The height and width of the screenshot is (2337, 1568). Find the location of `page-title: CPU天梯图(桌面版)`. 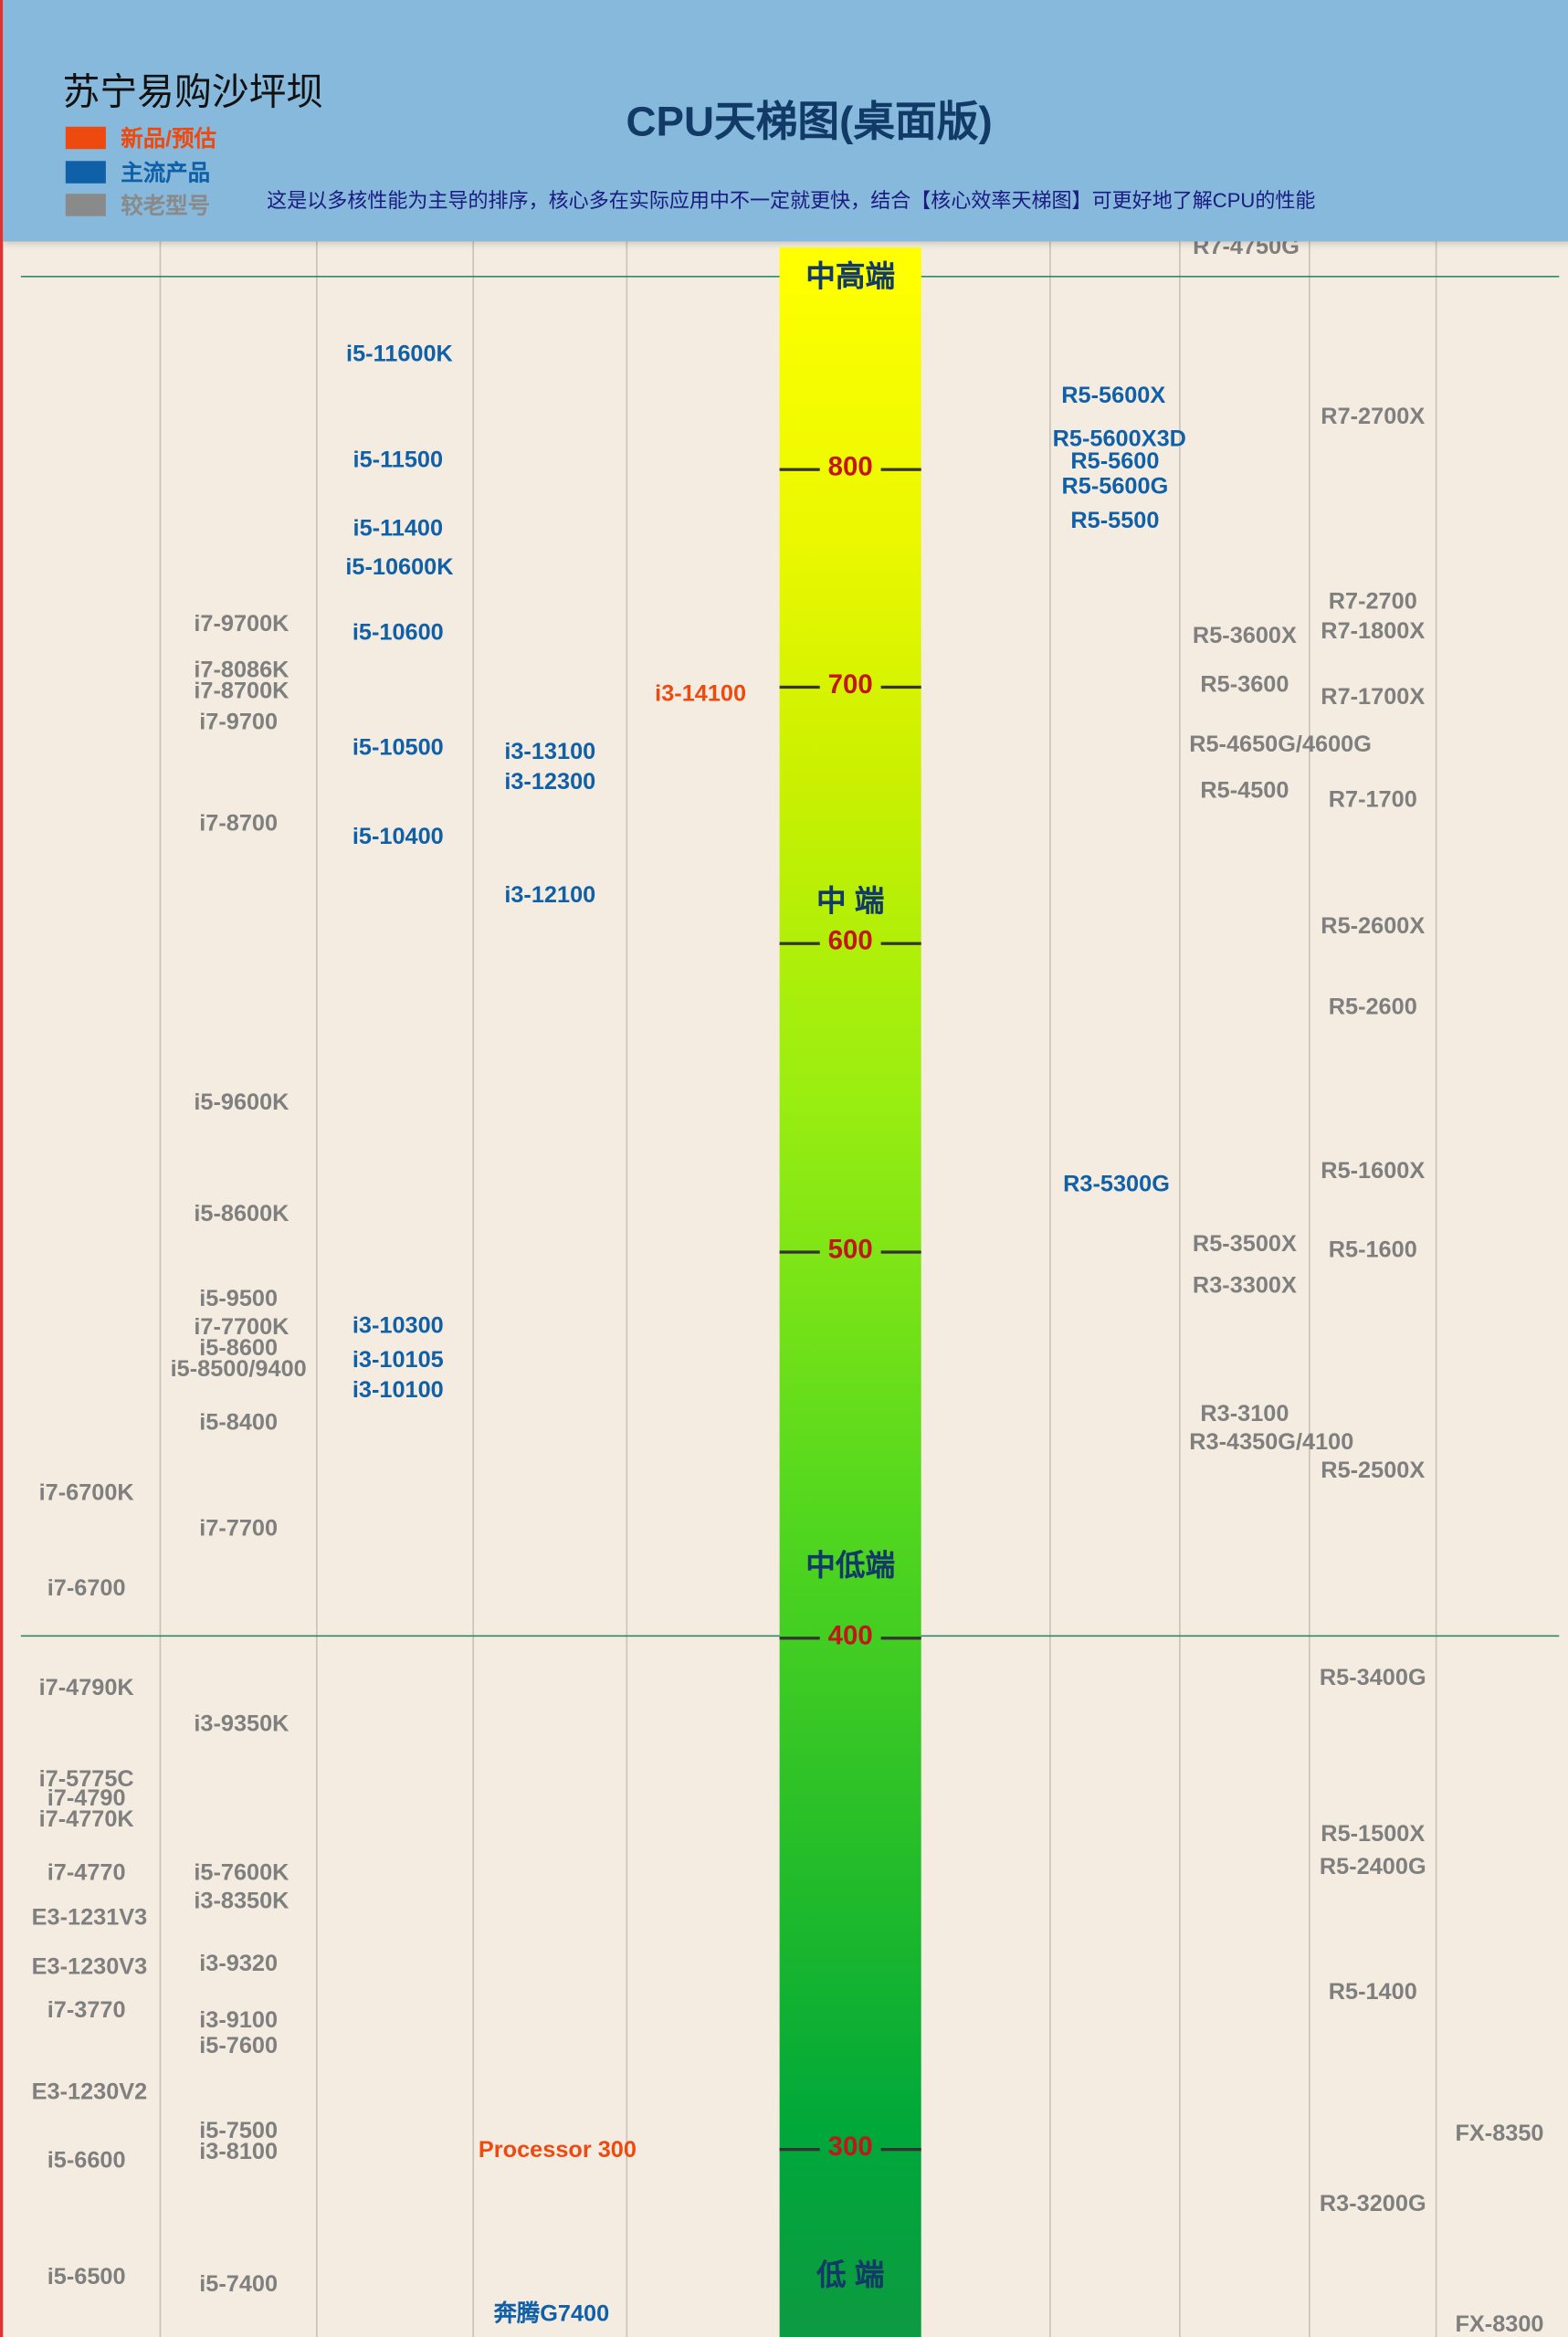

page-title: CPU天梯图(桌面版) is located at coordinates (809, 121).